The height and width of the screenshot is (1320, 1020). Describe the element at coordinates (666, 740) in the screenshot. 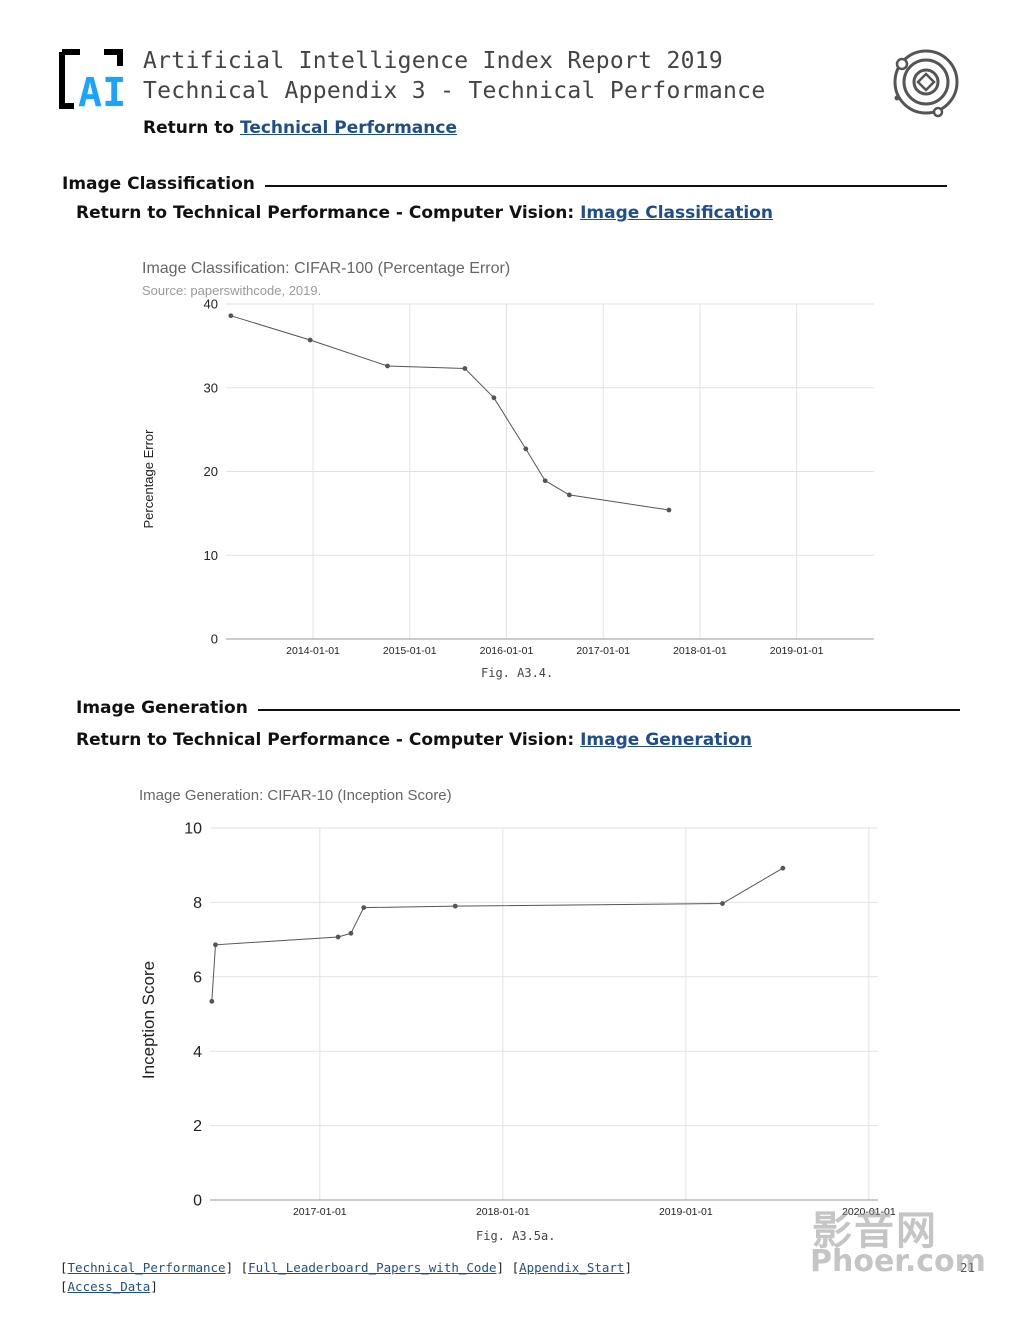

I see `image-generation-link: Image Generation` at that location.